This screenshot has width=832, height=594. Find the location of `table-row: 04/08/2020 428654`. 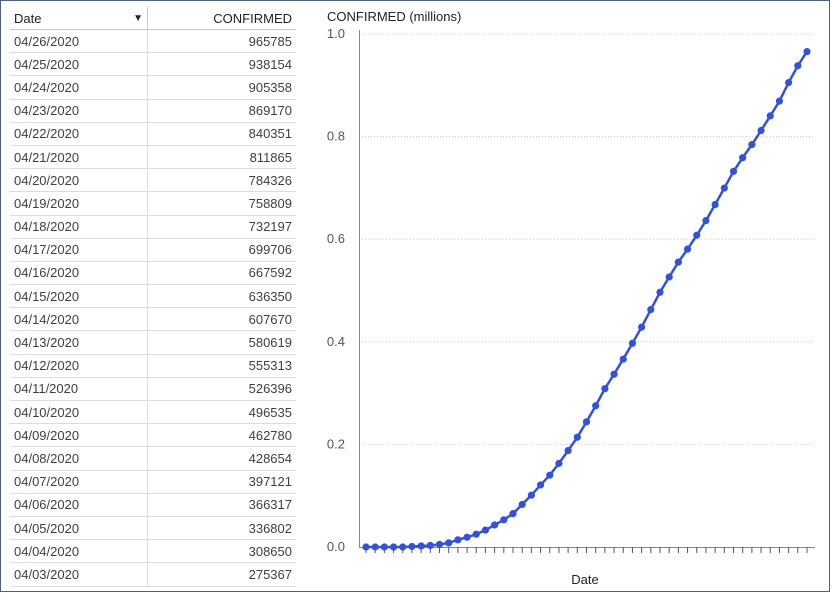

table-row: 04/08/2020 428654 is located at coordinates (153, 459).